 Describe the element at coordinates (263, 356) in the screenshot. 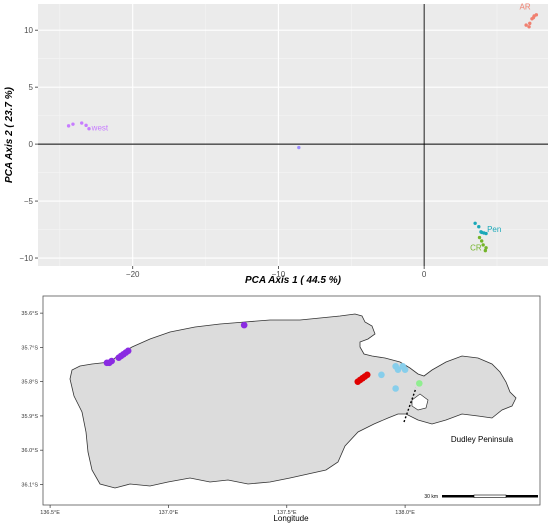

I see `map-sampling-points` at that location.